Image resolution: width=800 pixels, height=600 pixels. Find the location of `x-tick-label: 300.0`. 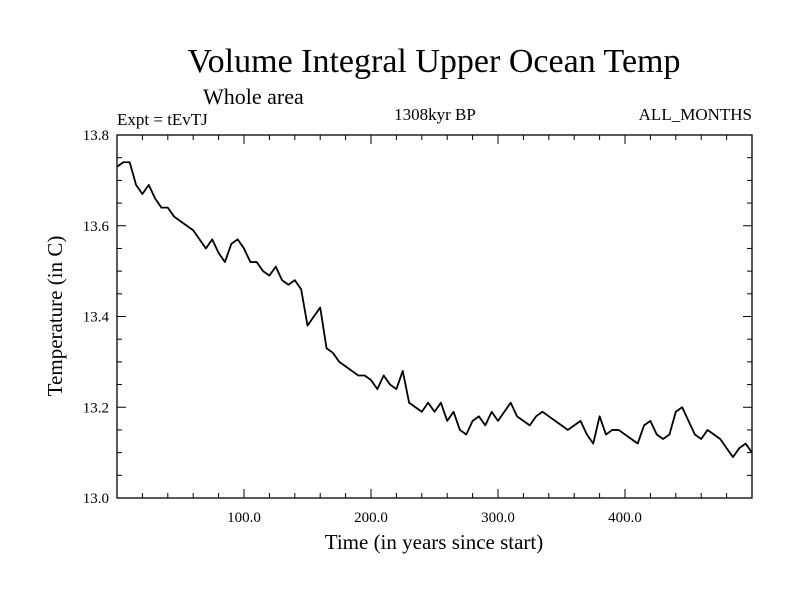

x-tick-label: 300.0 is located at coordinates (498, 518).